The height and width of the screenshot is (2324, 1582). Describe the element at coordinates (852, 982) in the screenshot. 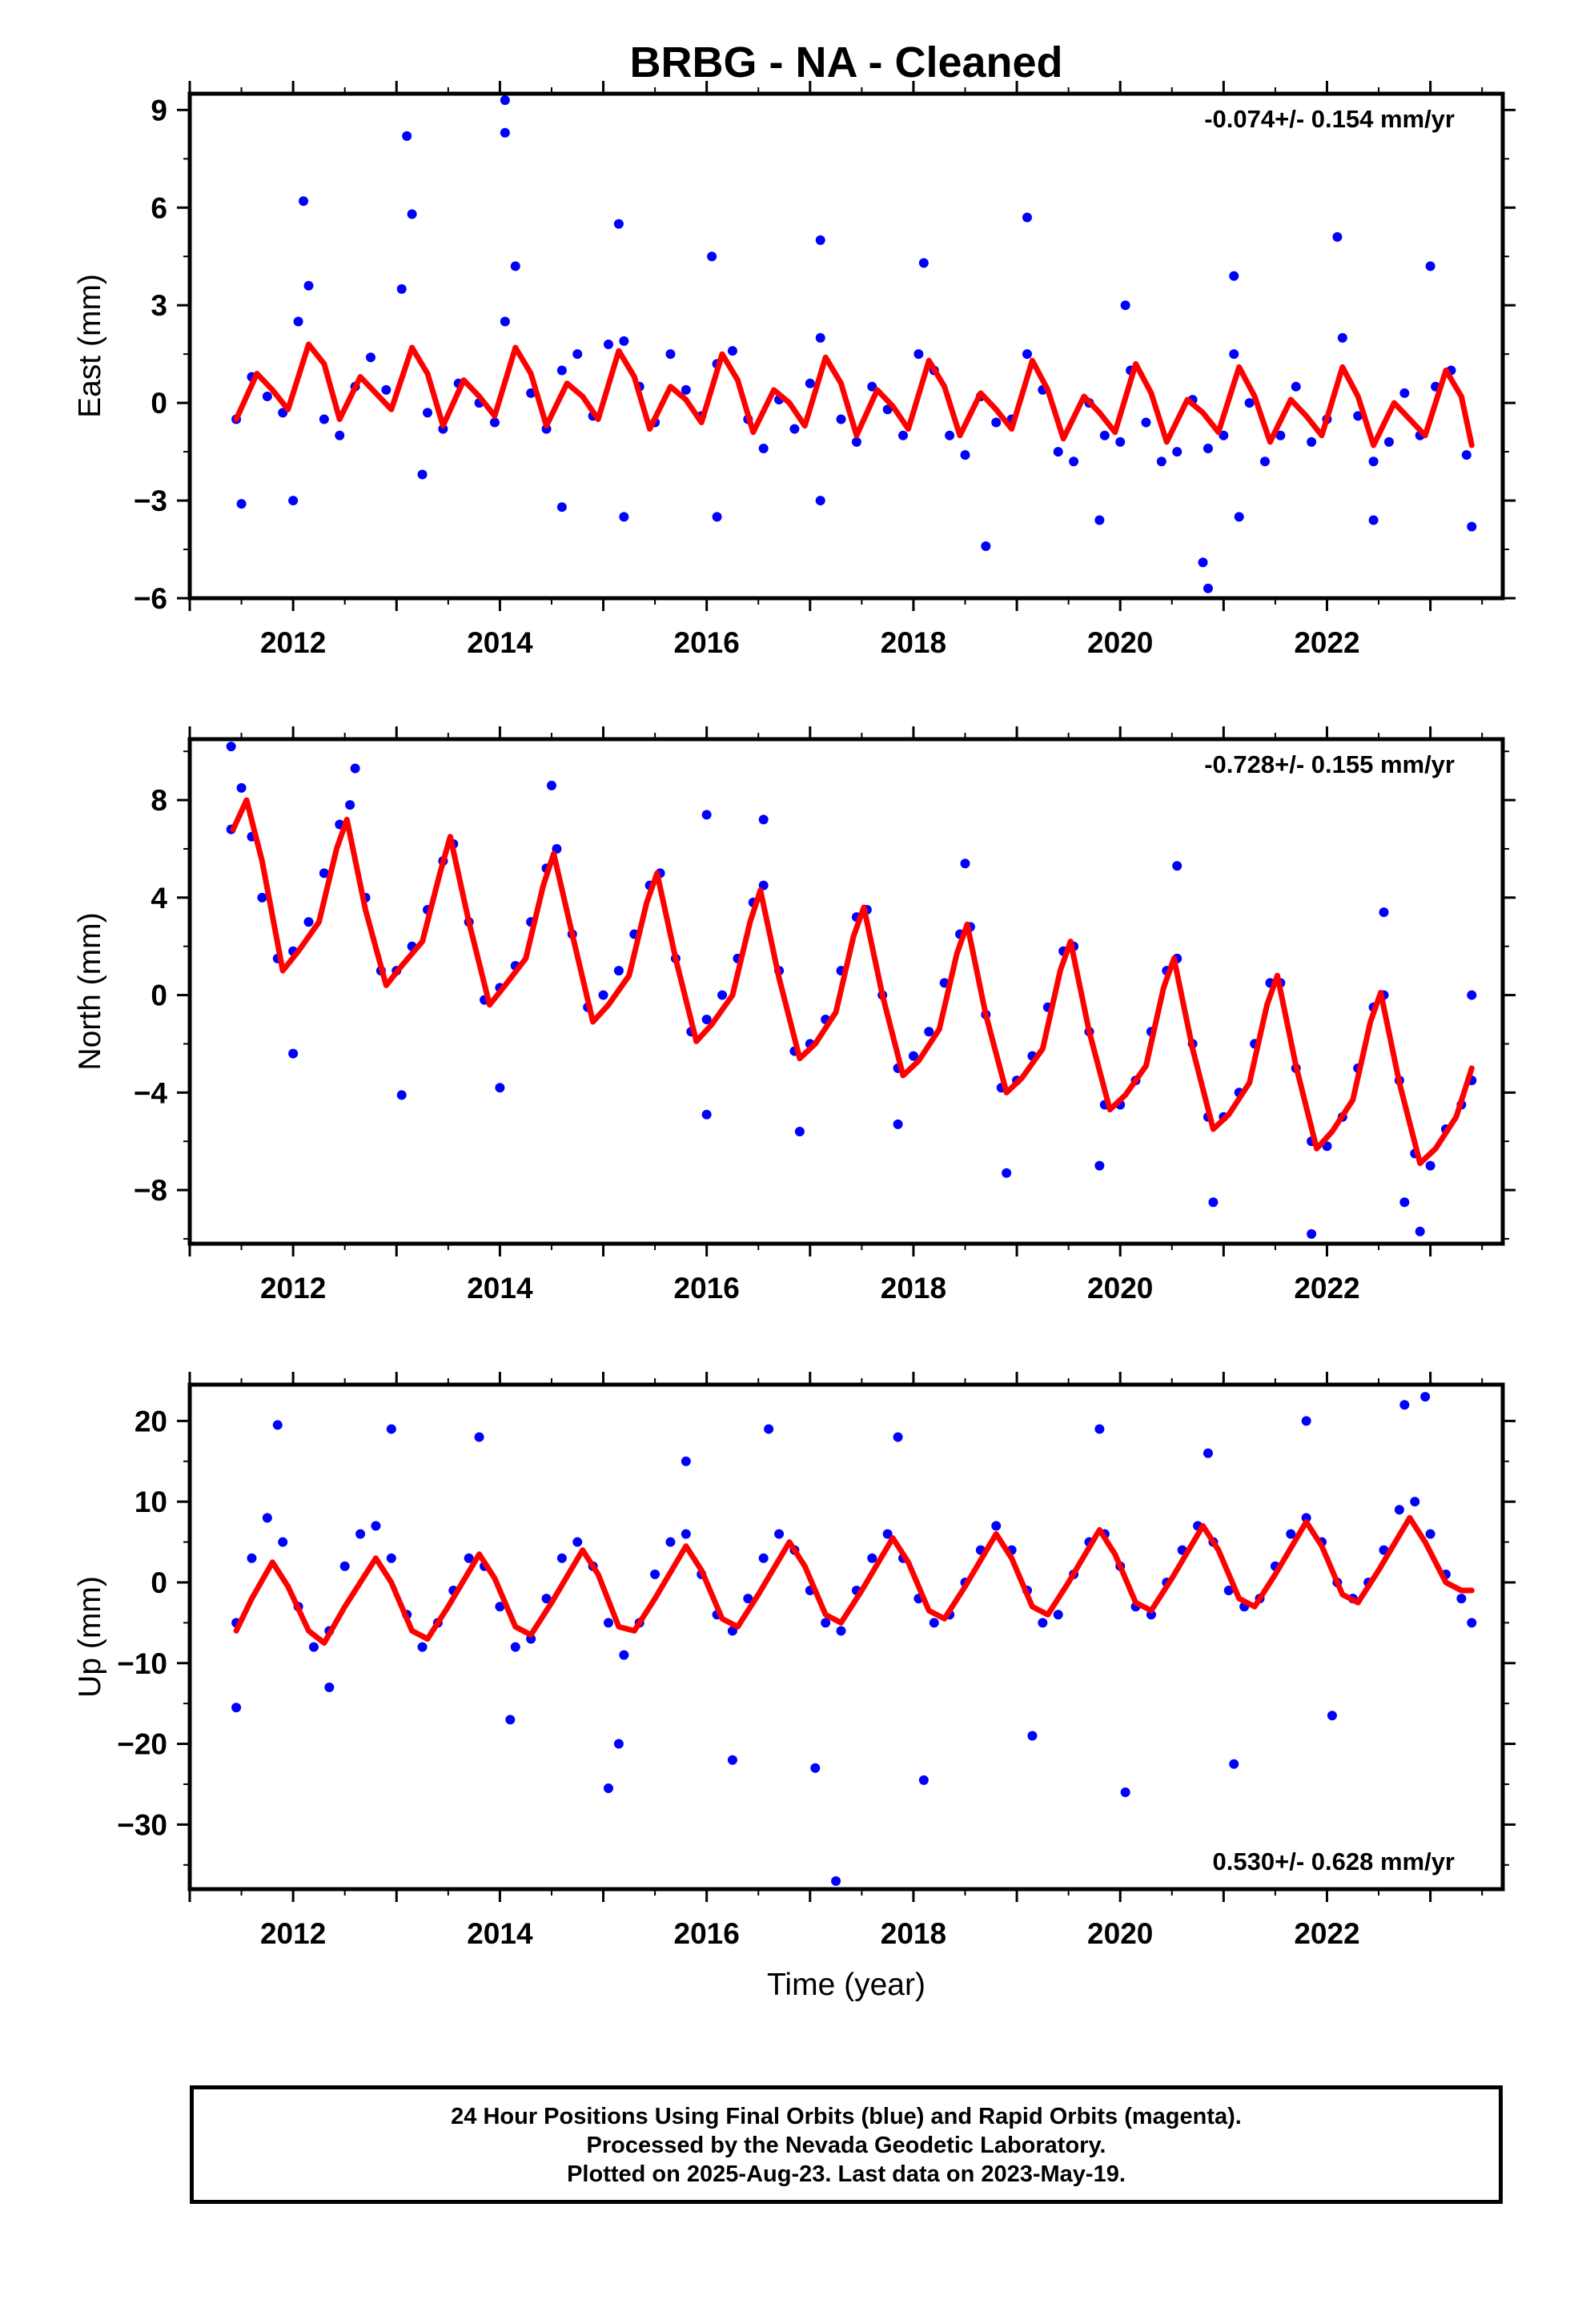

I see `north-model-line` at that location.